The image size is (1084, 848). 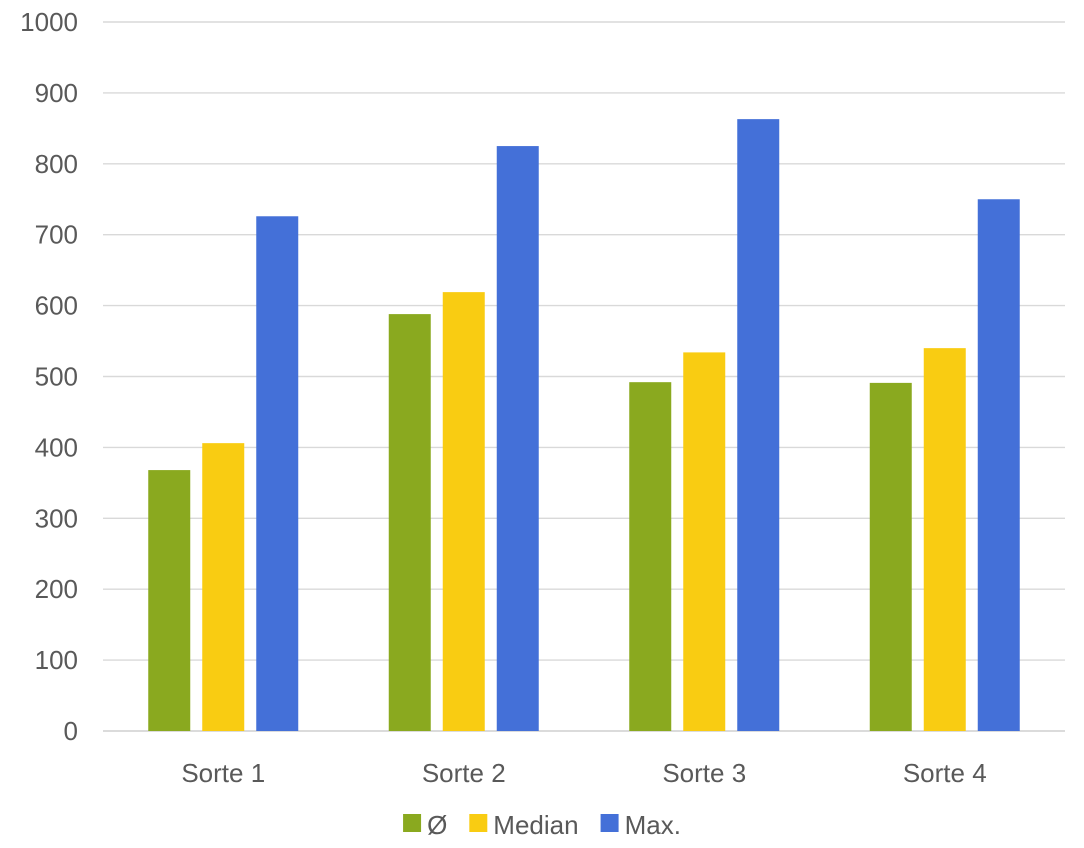 I want to click on y-tick-label: 500, so click(x=56, y=377).